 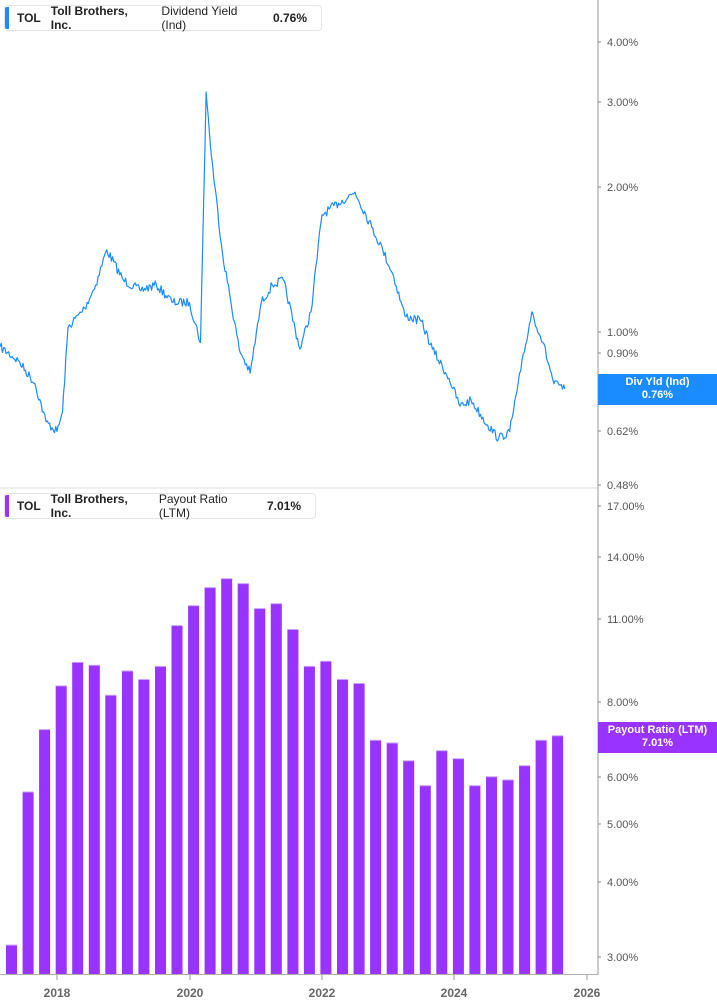 I want to click on payout-ratio-current-flag: Payout Ratio (LTM) 7.01%, so click(x=657, y=737).